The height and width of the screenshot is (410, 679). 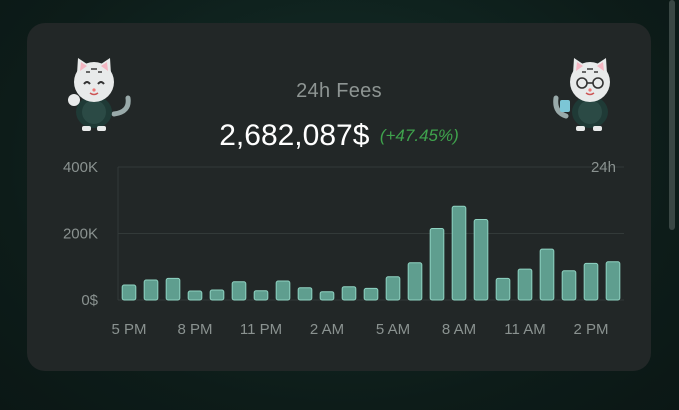 I want to click on change-percent: (+47.45%), so click(x=419, y=135).